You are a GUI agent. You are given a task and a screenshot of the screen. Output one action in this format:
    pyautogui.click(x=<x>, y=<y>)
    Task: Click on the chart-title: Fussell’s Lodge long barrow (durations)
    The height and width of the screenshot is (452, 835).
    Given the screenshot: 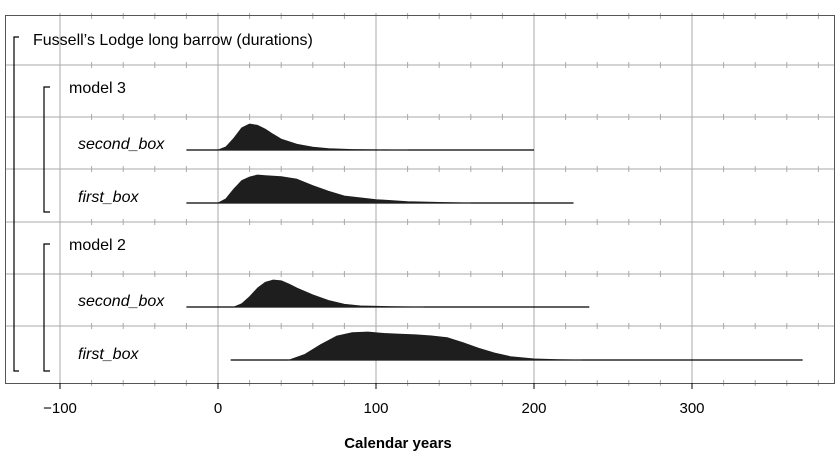 What is the action you would take?
    pyautogui.click(x=173, y=40)
    